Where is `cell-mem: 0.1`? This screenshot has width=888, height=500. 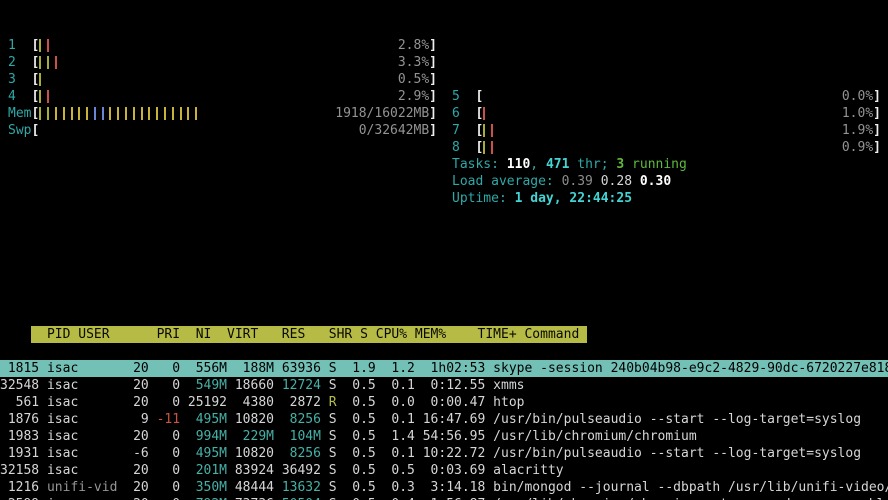
cell-mem: 0.1 is located at coordinates (403, 385).